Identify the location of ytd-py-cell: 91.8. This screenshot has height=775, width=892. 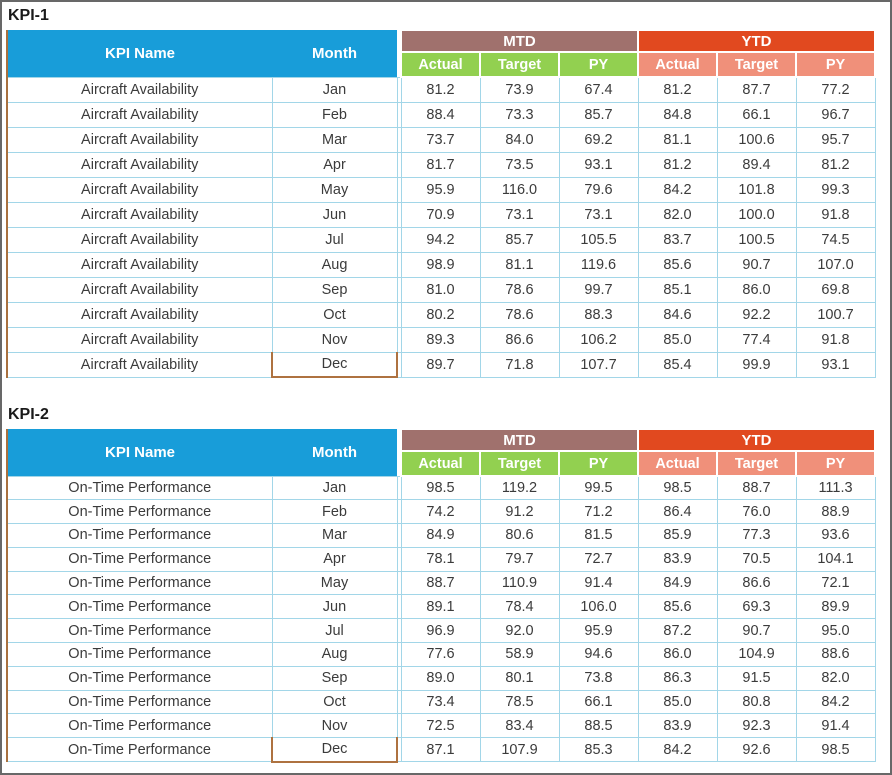
(835, 339).